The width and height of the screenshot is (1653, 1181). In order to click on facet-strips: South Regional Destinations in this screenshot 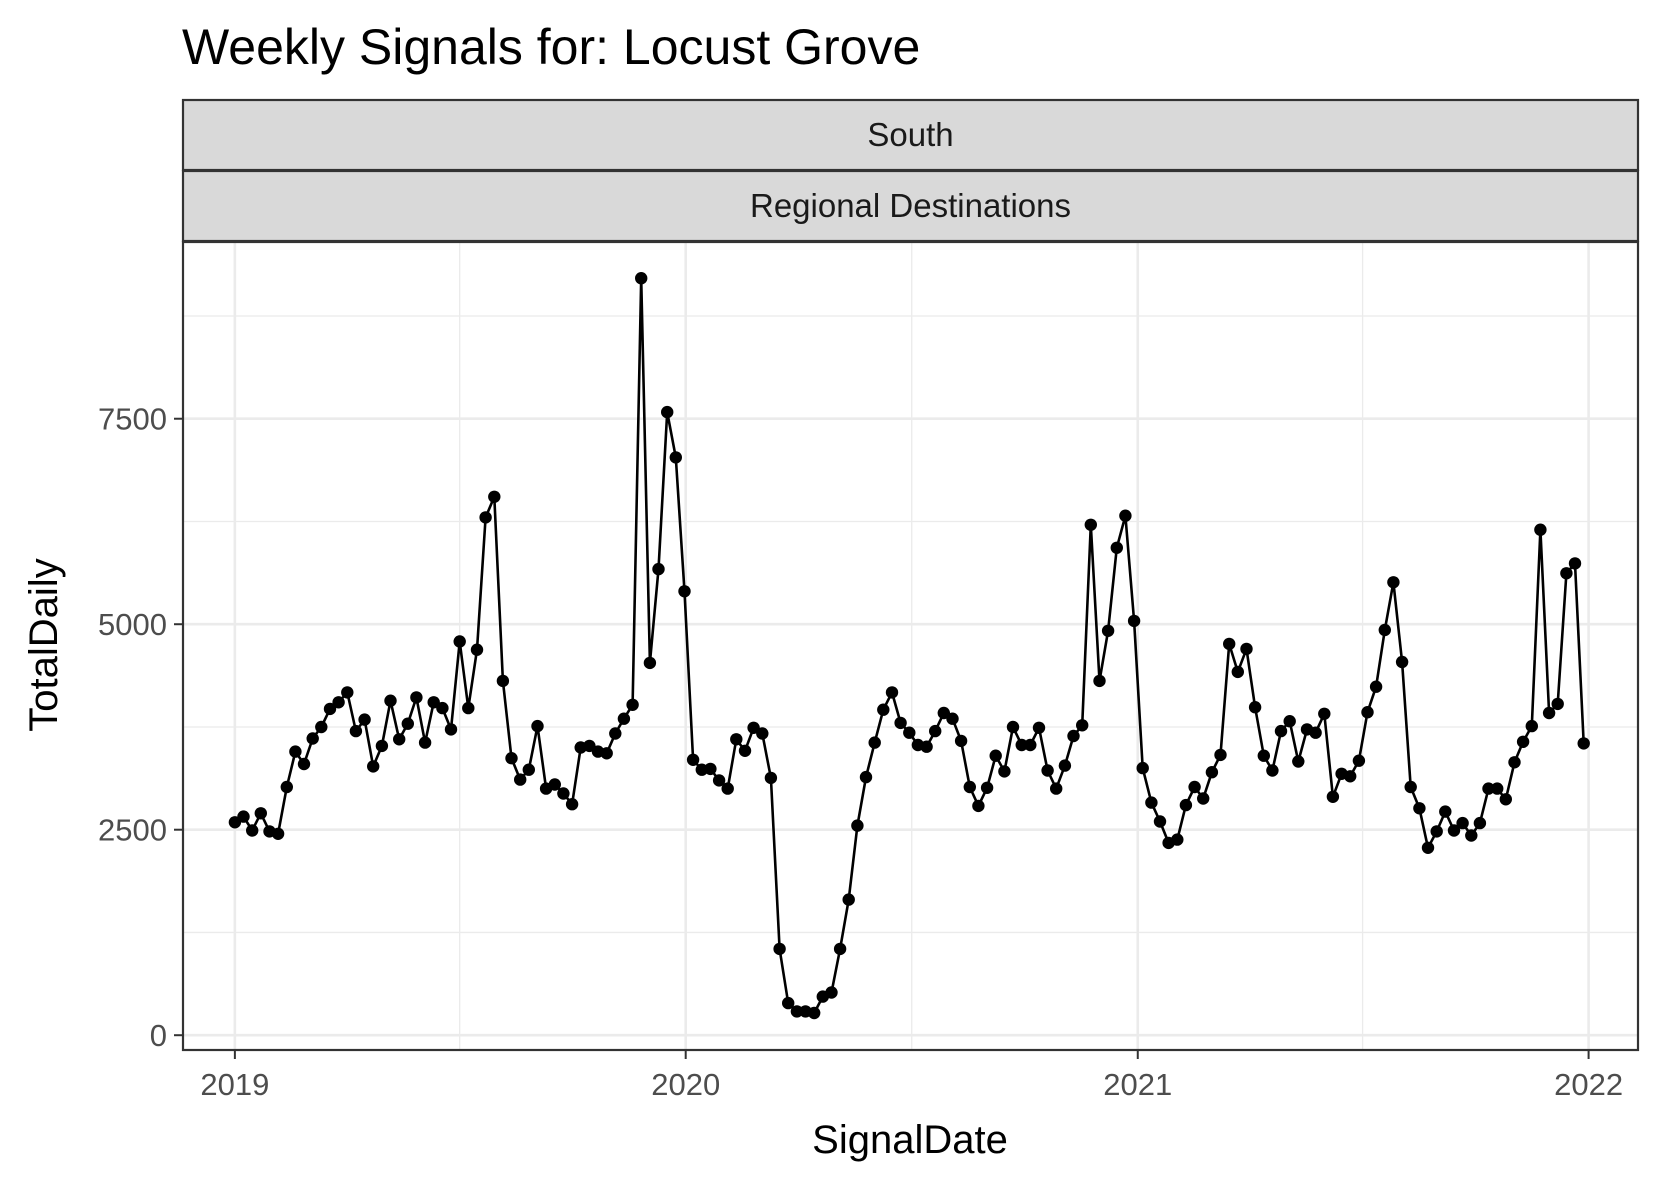, I will do `click(910, 170)`.